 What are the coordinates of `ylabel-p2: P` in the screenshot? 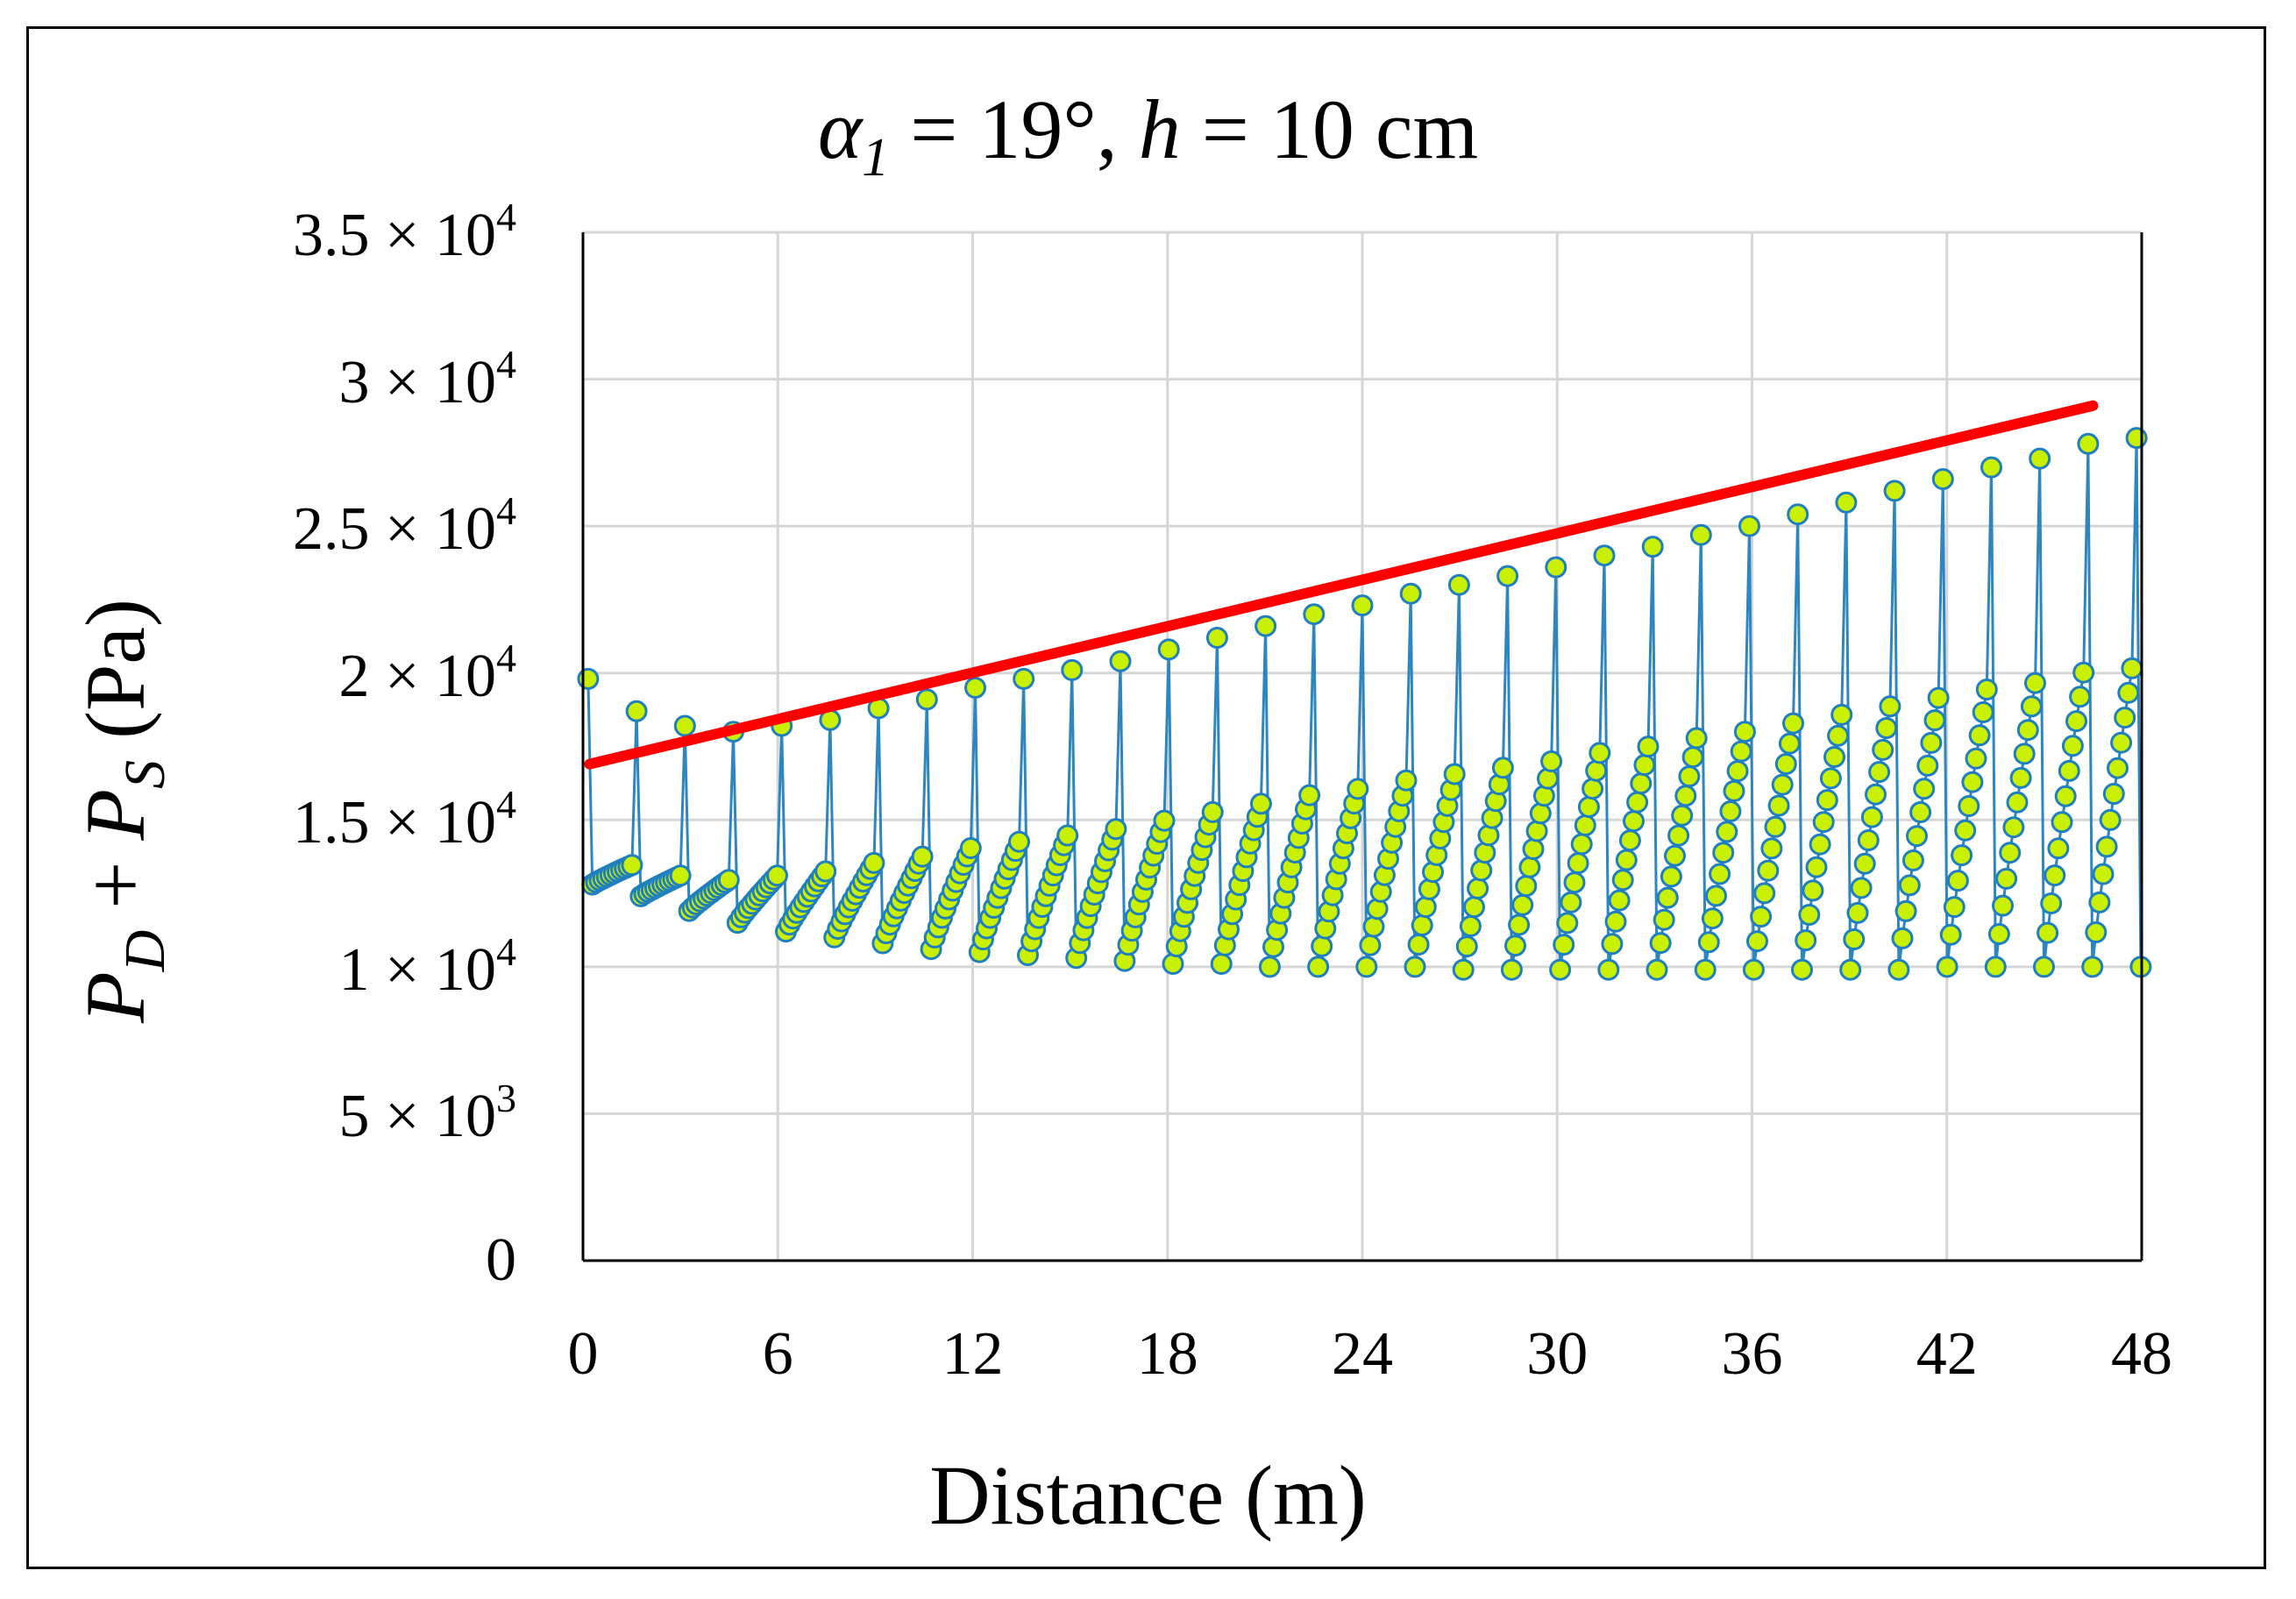 It's located at (115, 814).